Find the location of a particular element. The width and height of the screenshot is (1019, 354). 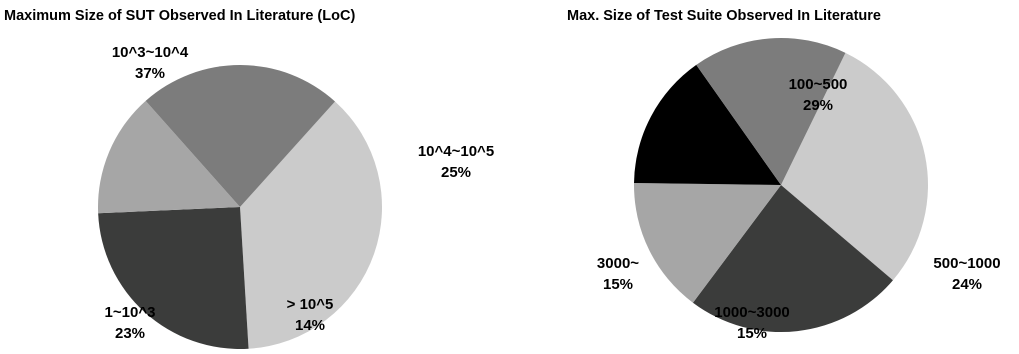

slice-label: 3000~ 15% is located at coordinates (618, 274).